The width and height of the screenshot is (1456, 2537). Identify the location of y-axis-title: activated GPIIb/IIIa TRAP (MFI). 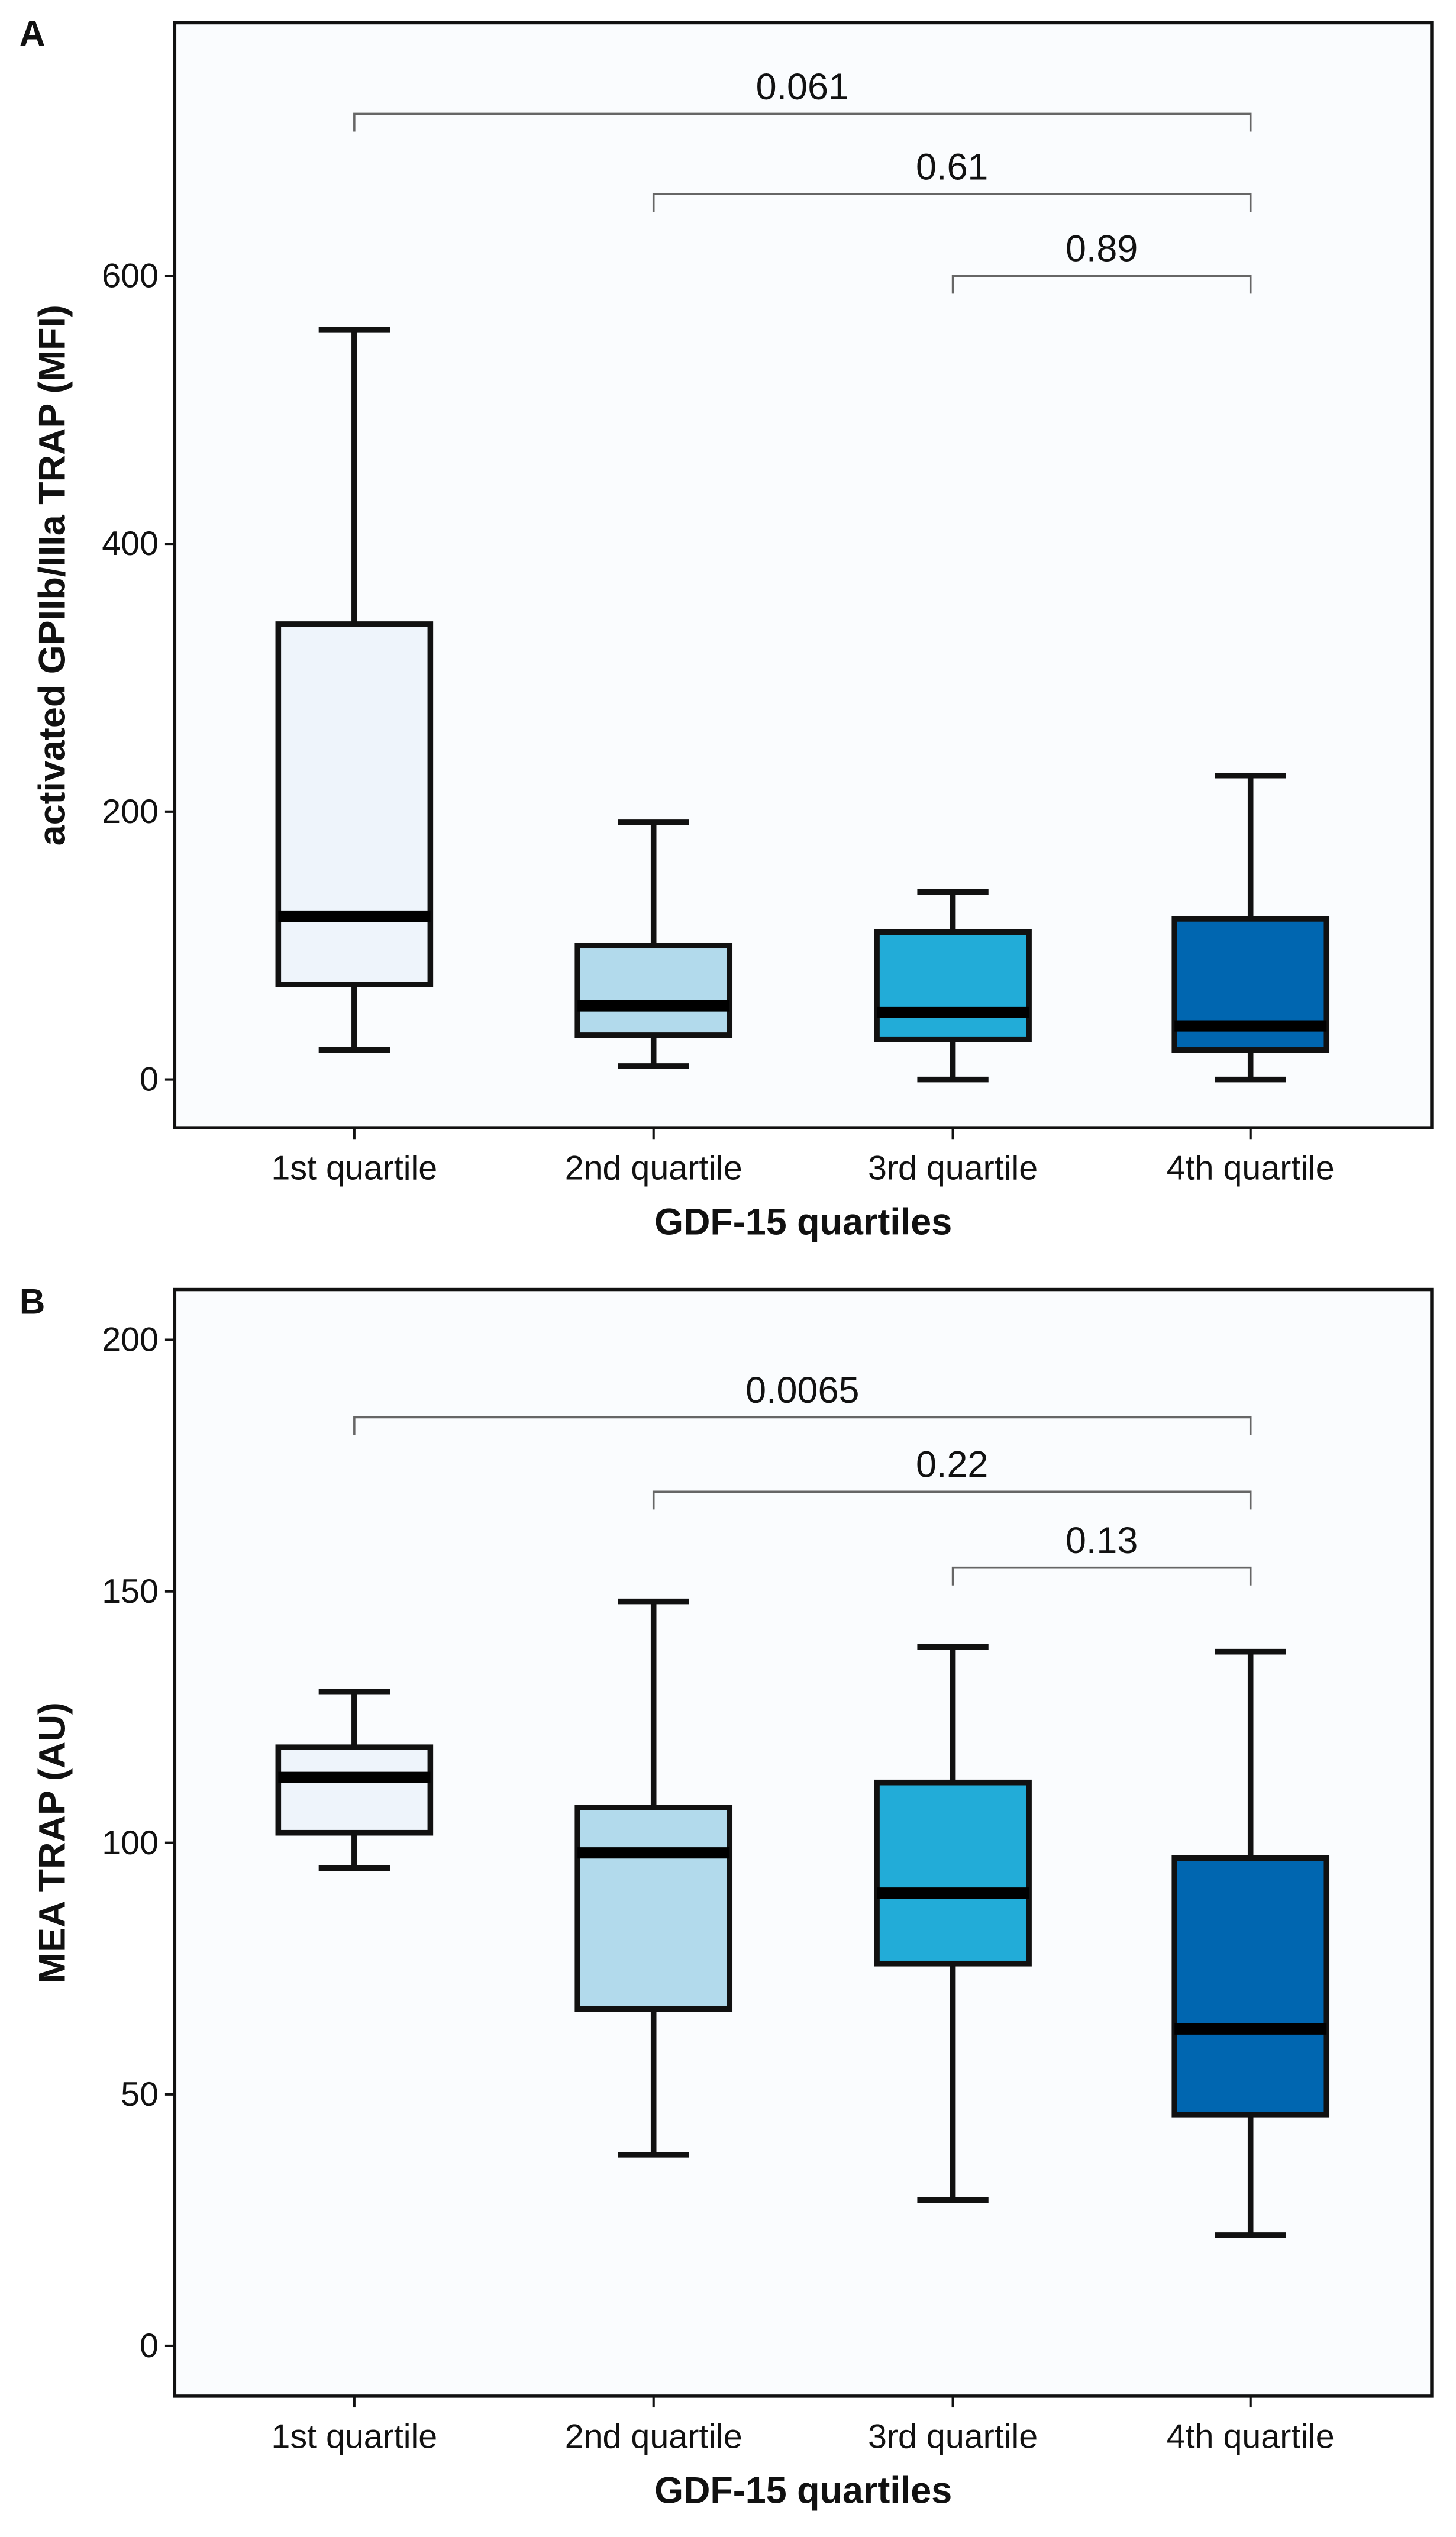
(52, 575).